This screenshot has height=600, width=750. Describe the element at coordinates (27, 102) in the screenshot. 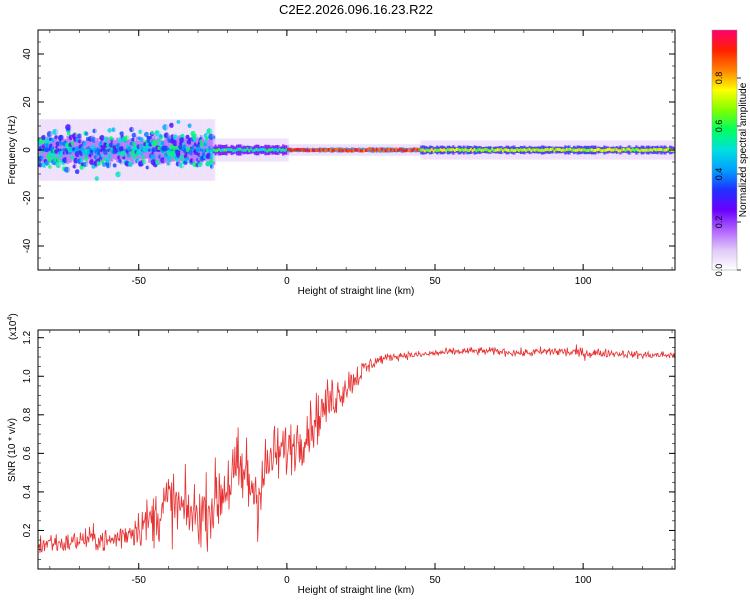

I see `heatmap-y-tick-label: 20` at that location.